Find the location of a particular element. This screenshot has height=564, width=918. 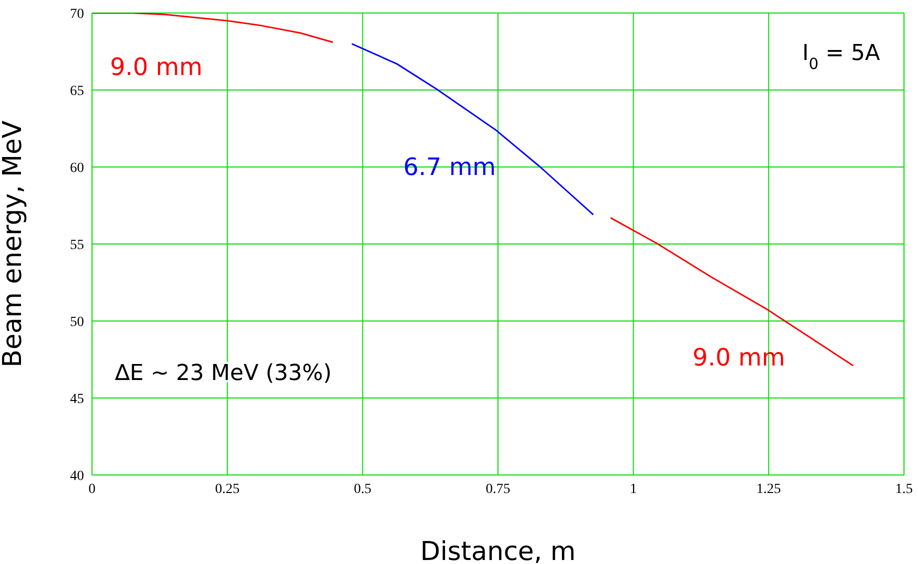

x-tick-label: 0.5 is located at coordinates (363, 489).